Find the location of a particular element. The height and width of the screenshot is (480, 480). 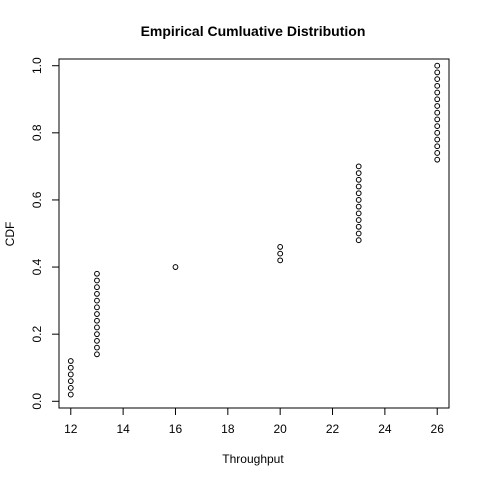

y-tick-label: 1.0 is located at coordinates (37, 65).